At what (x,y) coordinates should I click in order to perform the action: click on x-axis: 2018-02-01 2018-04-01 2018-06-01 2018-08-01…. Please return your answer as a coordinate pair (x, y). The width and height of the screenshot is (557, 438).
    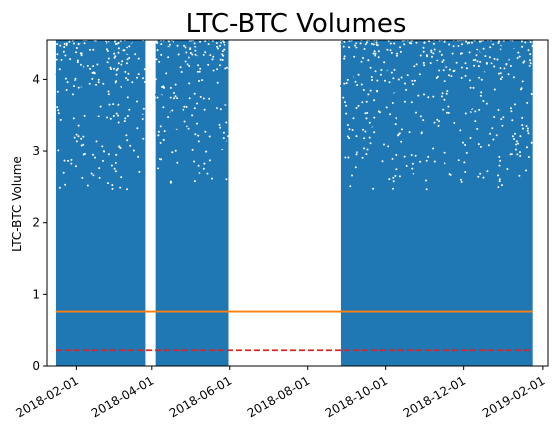
    Looking at the image, I should click on (280, 393).